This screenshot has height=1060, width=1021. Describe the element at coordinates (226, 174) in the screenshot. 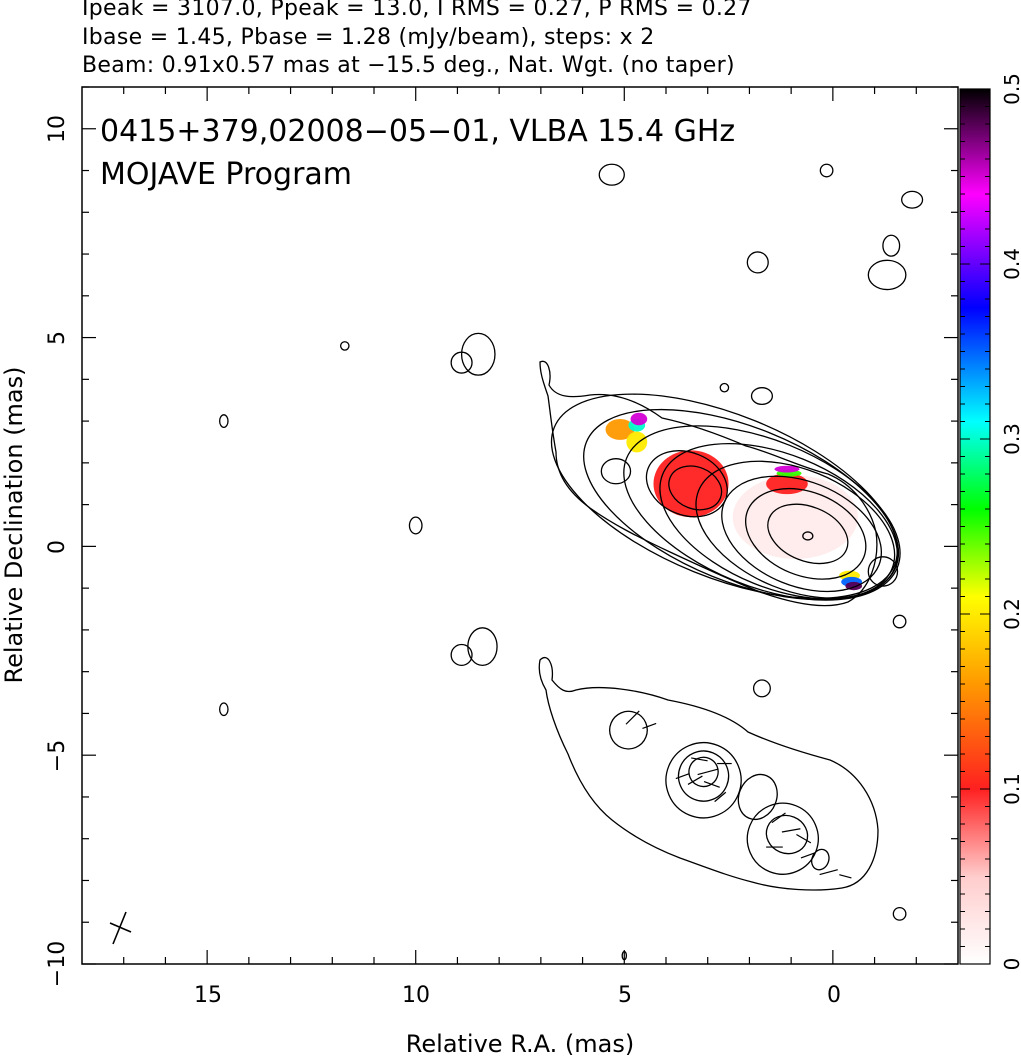

I see `program-label: MOJAVE Program` at that location.